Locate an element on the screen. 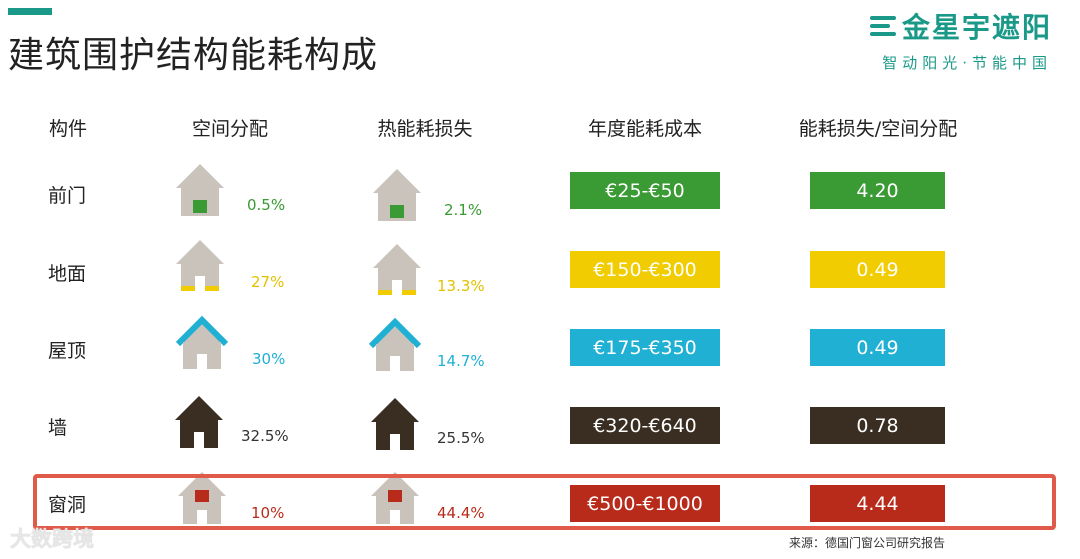  row-label: 屋顶 is located at coordinates (67, 351).